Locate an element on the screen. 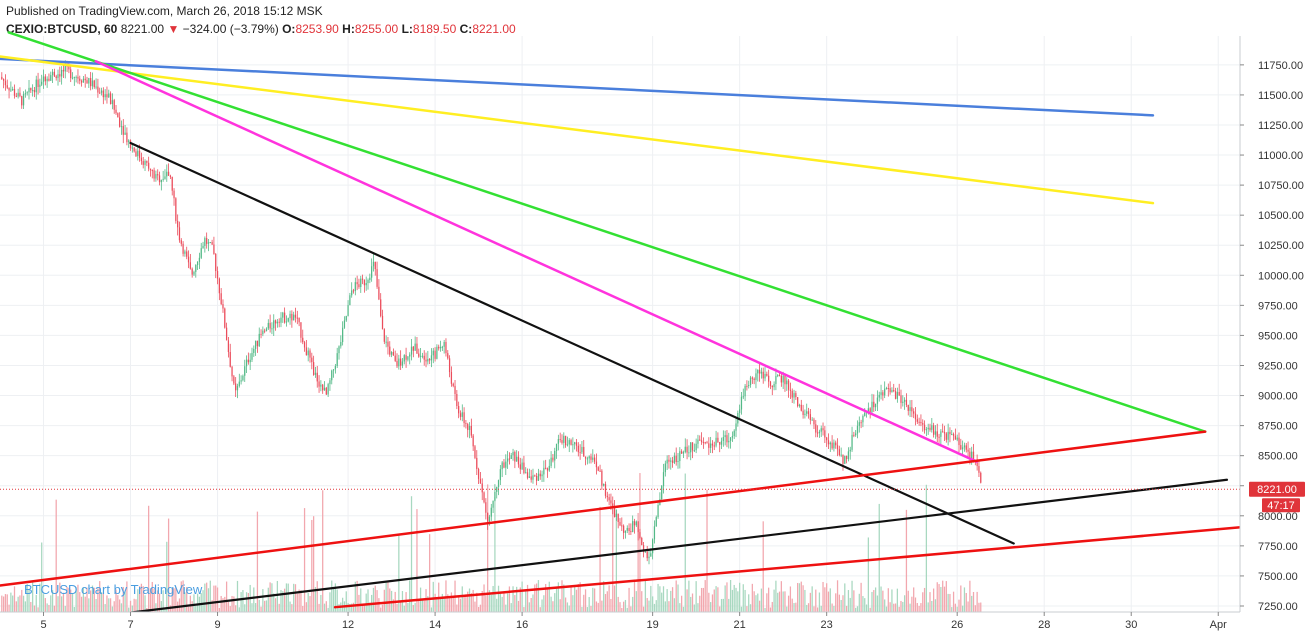  price-tick-label: 7250.00 is located at coordinates (1278, 607).